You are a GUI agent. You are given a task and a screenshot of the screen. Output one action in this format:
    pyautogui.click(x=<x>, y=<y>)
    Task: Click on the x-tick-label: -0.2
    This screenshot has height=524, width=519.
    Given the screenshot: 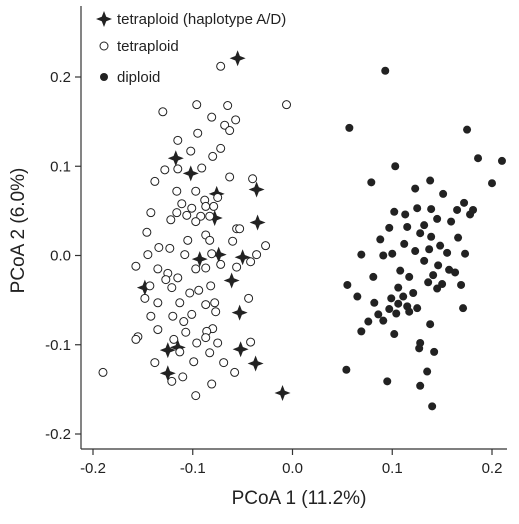 What is the action you would take?
    pyautogui.click(x=93, y=468)
    